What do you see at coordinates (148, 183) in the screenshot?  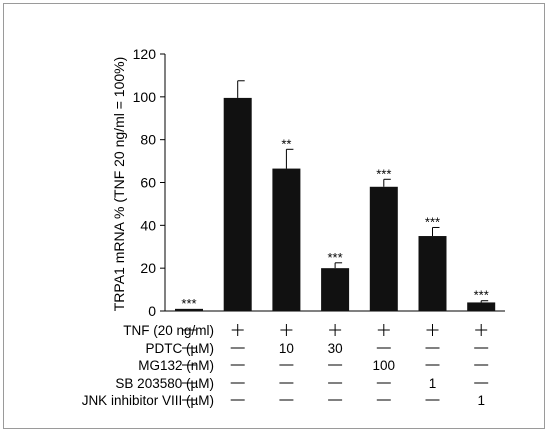 I see `y-tick-label: 60` at bounding box center [148, 183].